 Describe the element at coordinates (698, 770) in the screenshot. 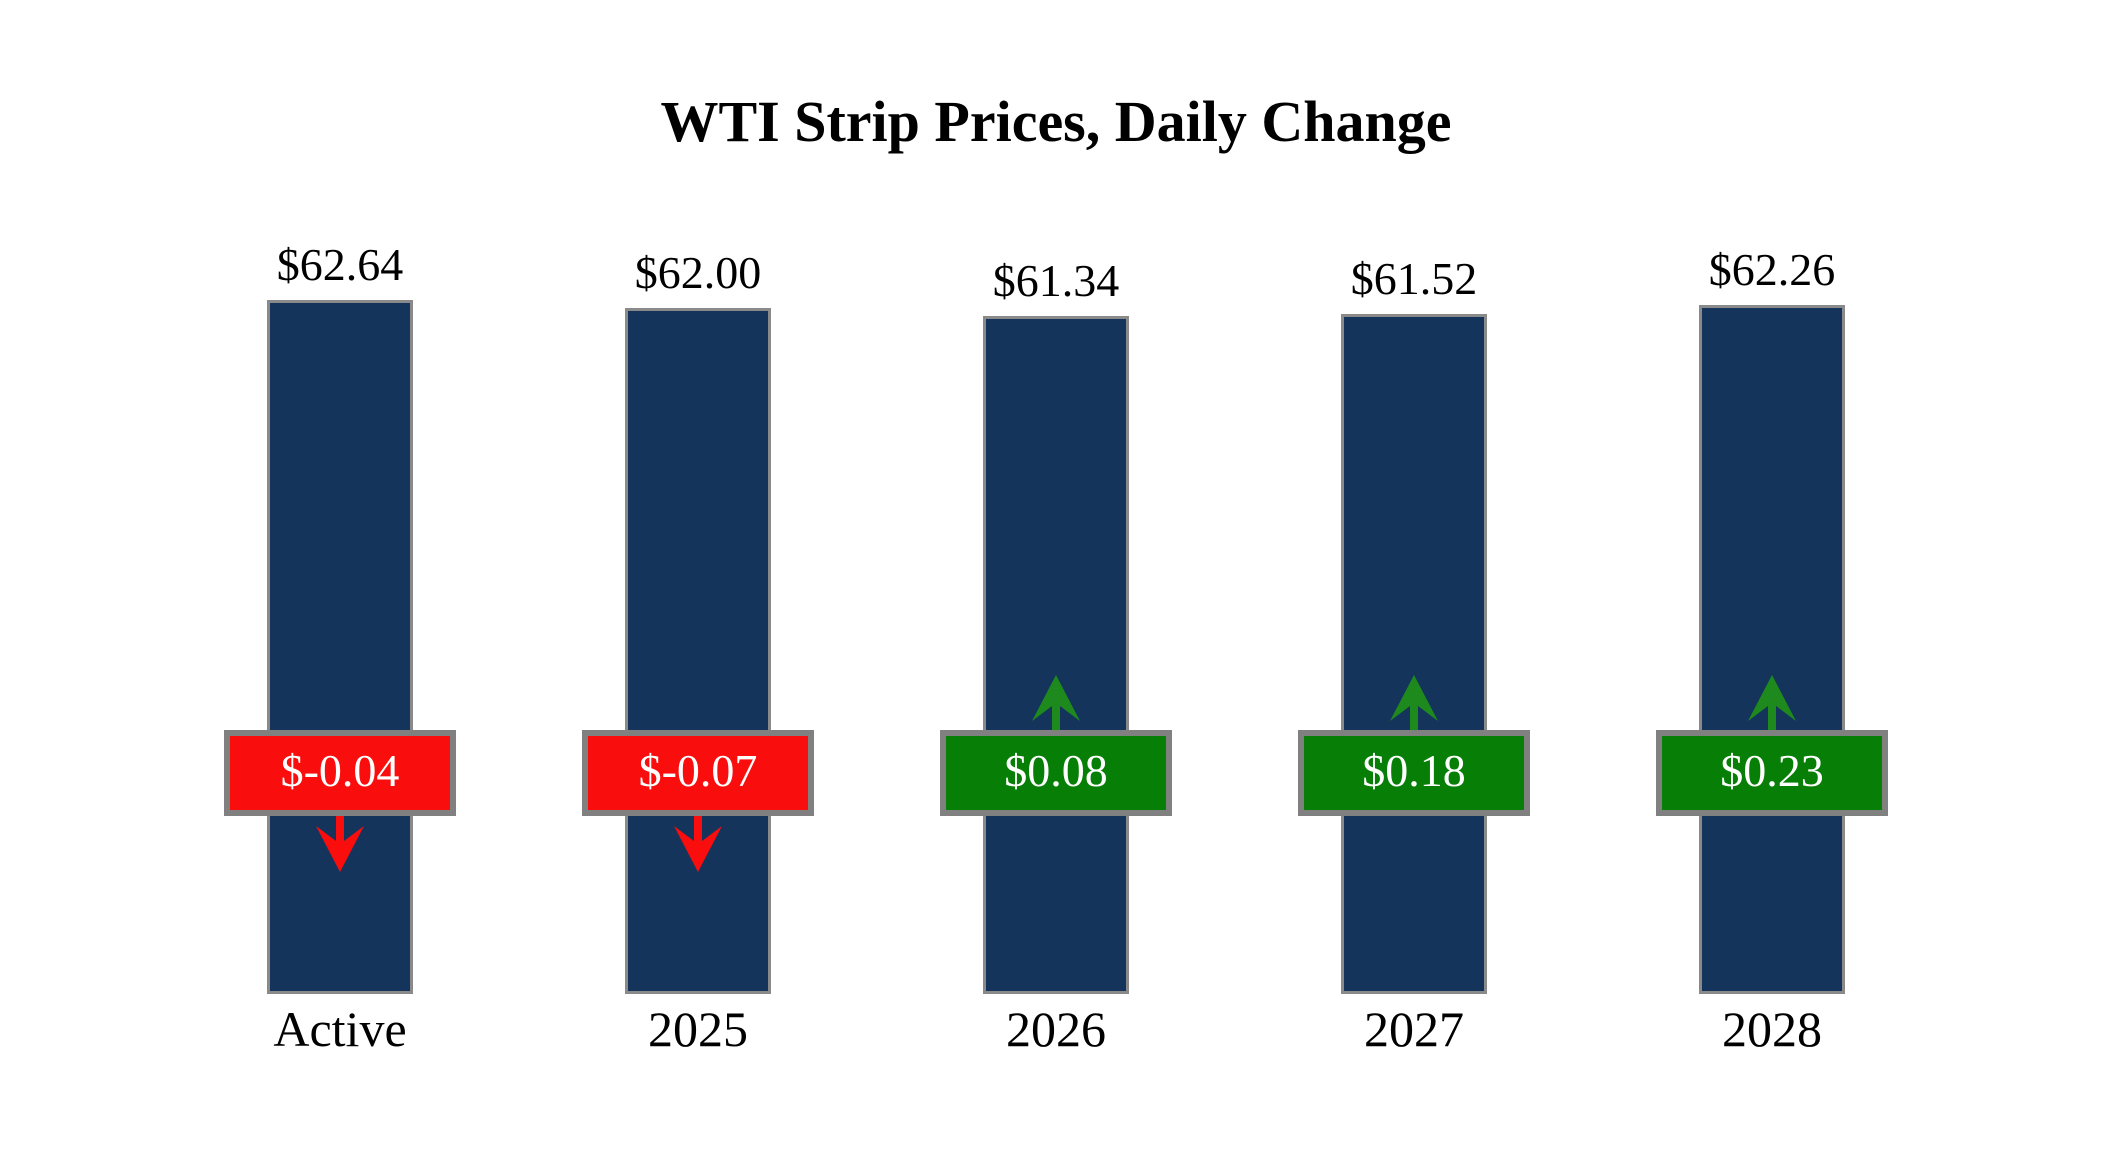

I see `daily-change-value: $-0.07` at that location.